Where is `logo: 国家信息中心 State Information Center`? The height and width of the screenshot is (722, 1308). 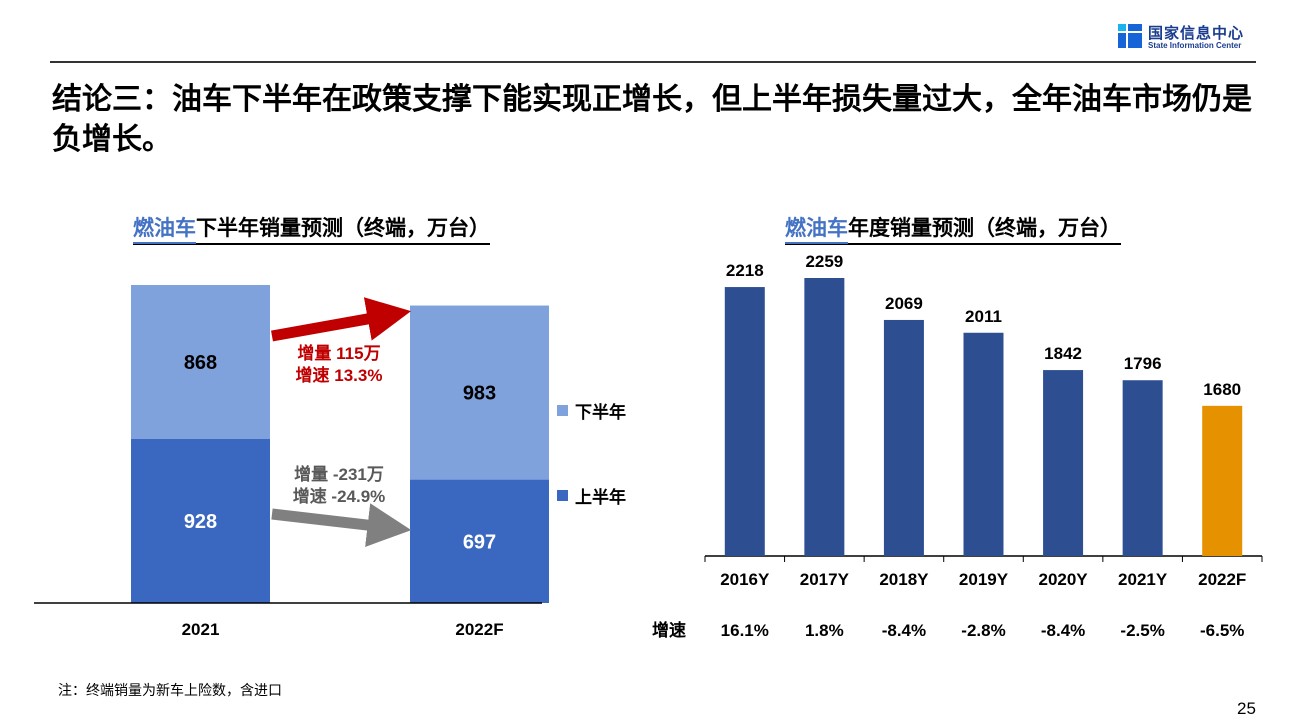
logo: 国家信息中心 State Information Center is located at coordinates (1188, 37).